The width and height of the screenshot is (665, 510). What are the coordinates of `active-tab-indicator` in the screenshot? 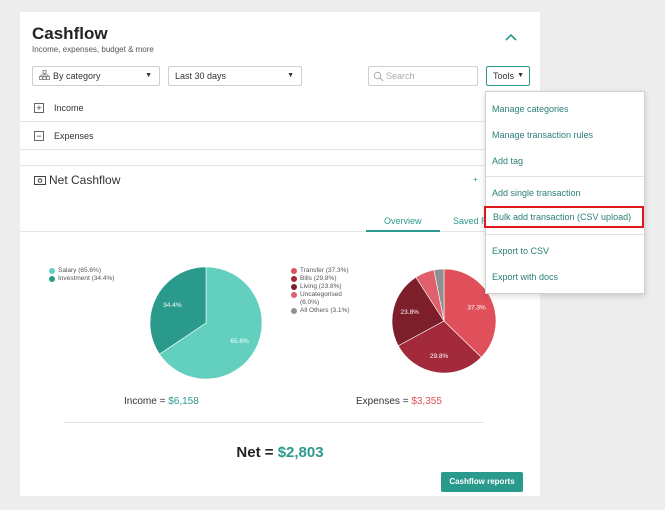 It's located at (403, 231).